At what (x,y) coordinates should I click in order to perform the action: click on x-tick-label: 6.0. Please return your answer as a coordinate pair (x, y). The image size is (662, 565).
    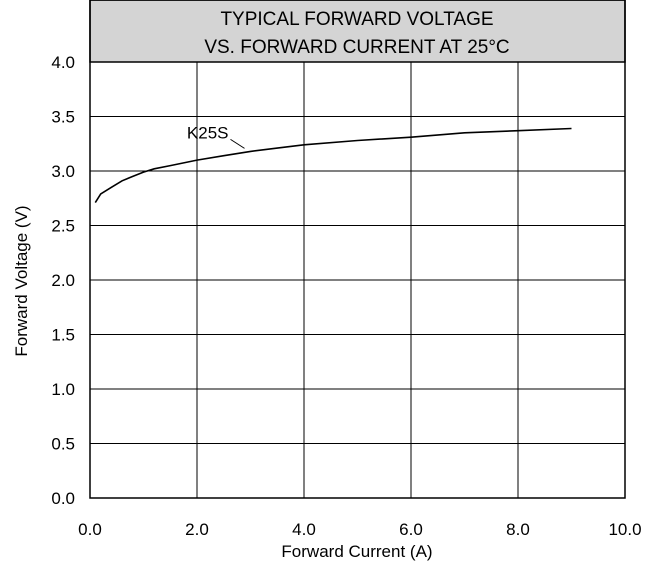
    Looking at the image, I should click on (411, 529).